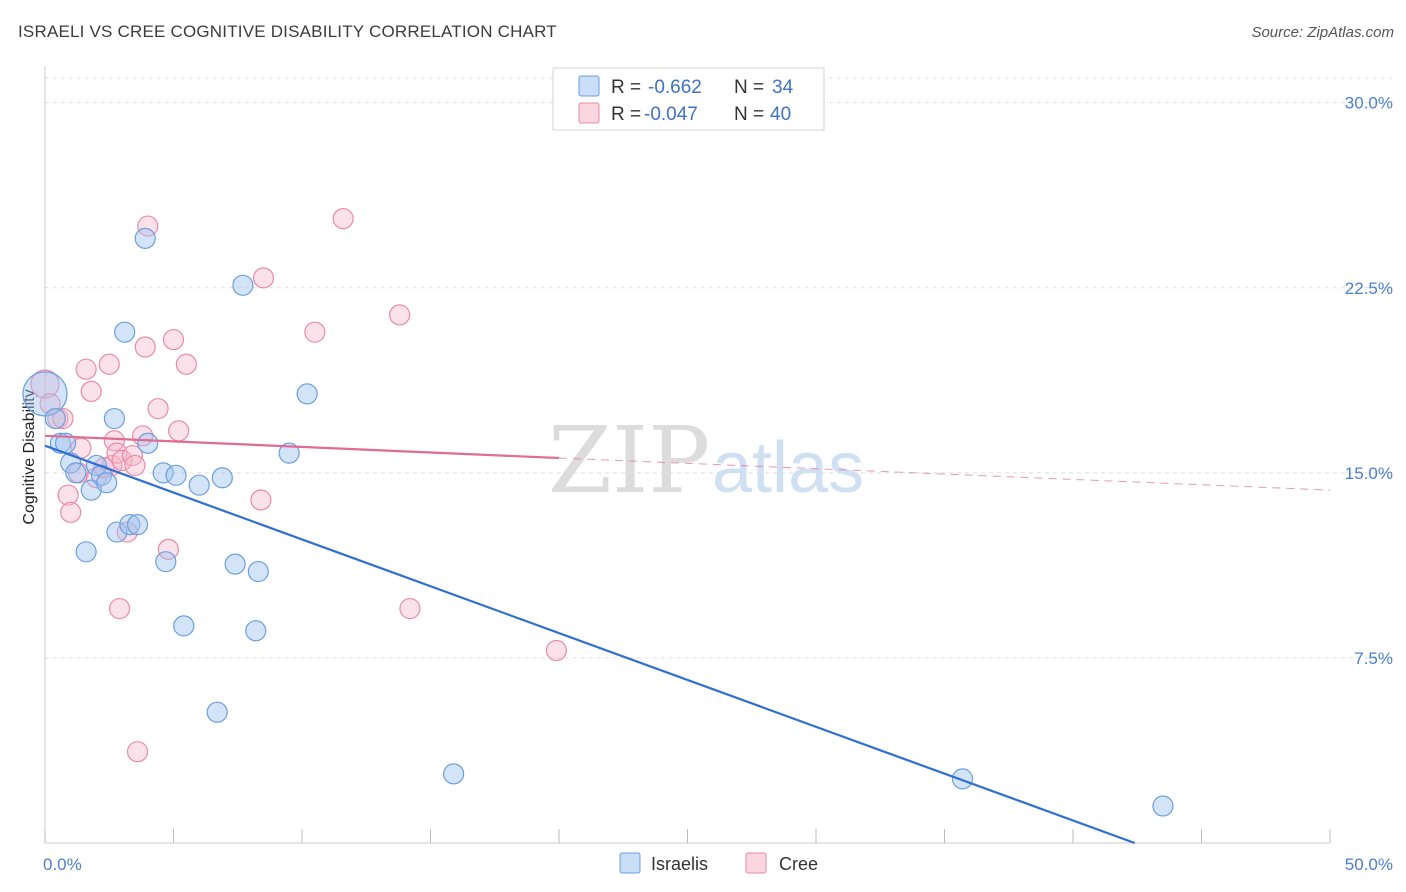 Image resolution: width=1406 pixels, height=892 pixels. What do you see at coordinates (302, 447) in the screenshot?
I see `cree-trend-line` at bounding box center [302, 447].